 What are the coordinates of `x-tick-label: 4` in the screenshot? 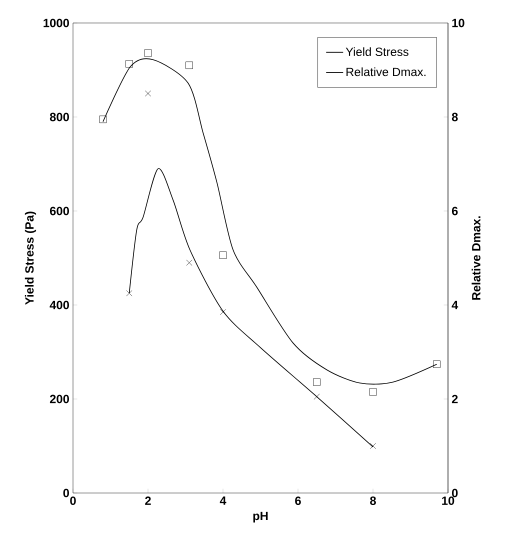 It's located at (223, 500).